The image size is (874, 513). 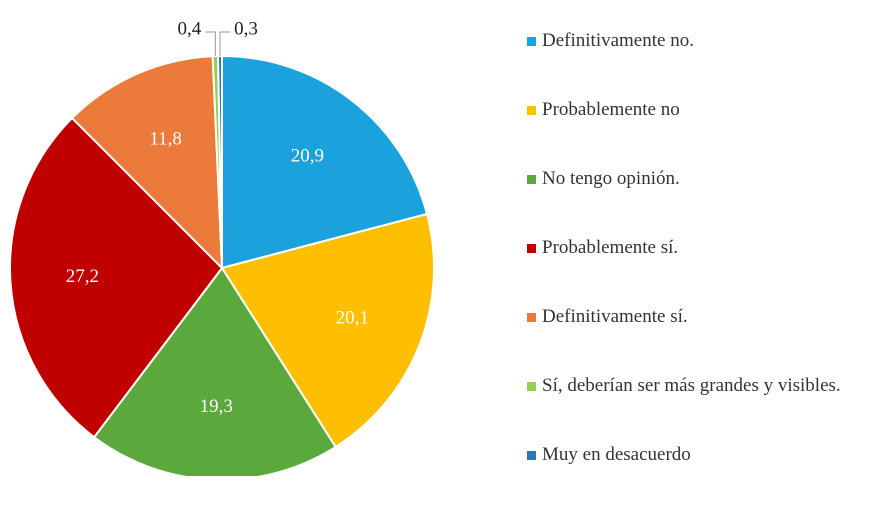 I want to click on data-label: 0,4, so click(x=189, y=28).